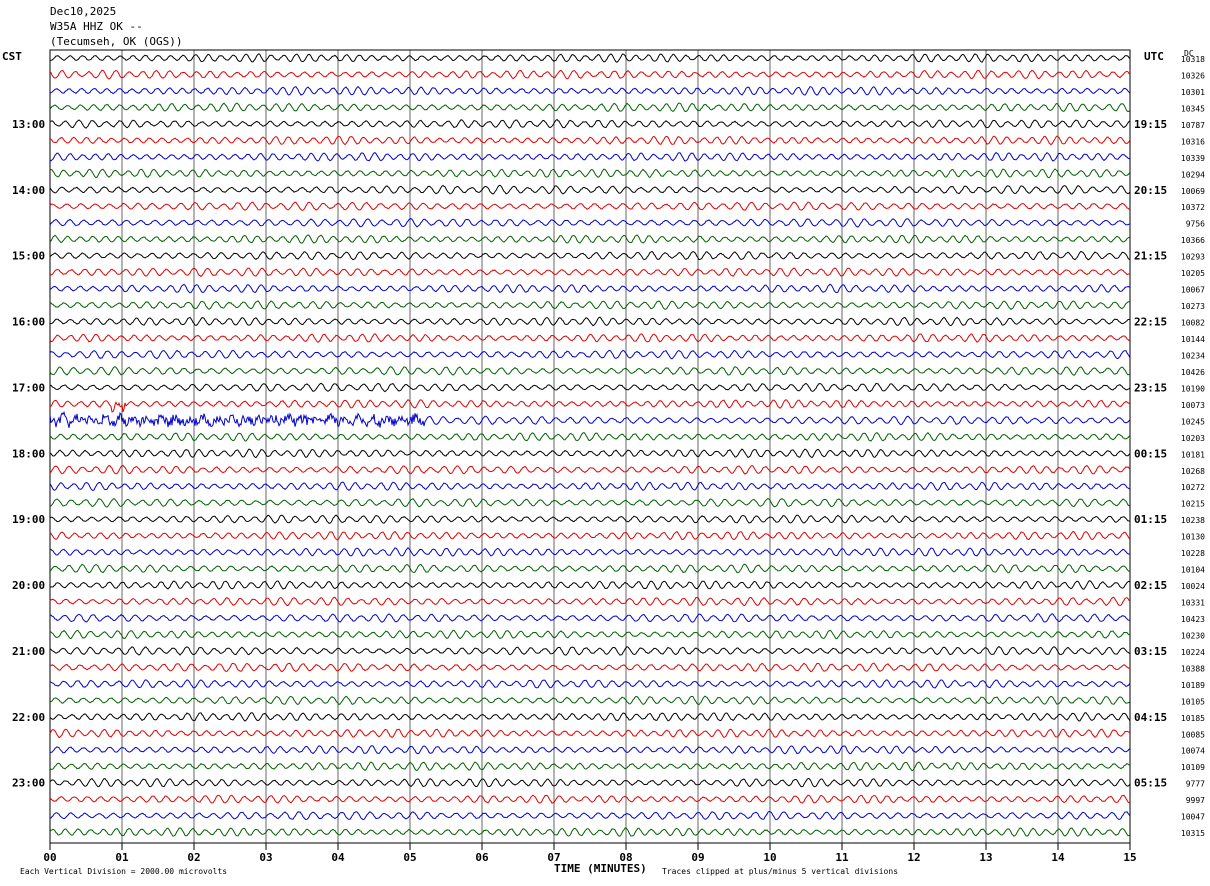  I want to click on dc-offset-label: 10144, so click(1193, 339).